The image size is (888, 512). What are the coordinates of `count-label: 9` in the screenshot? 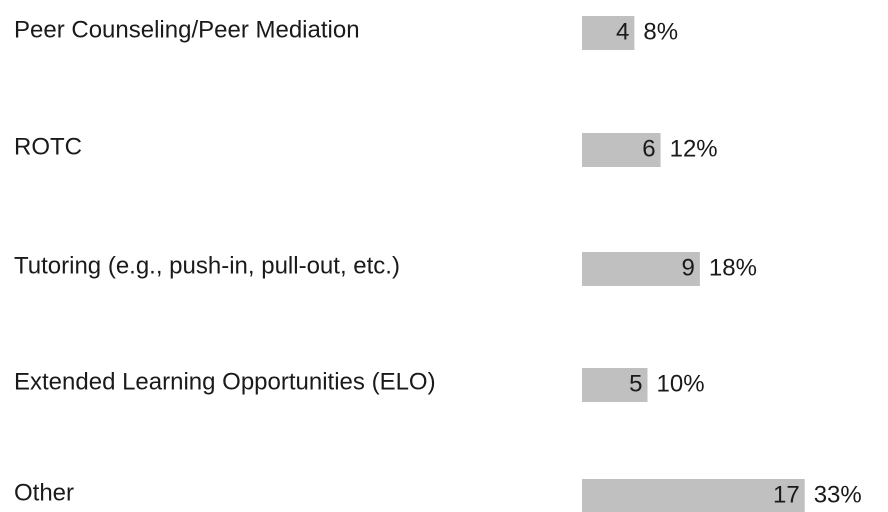 It's located at (688, 267).